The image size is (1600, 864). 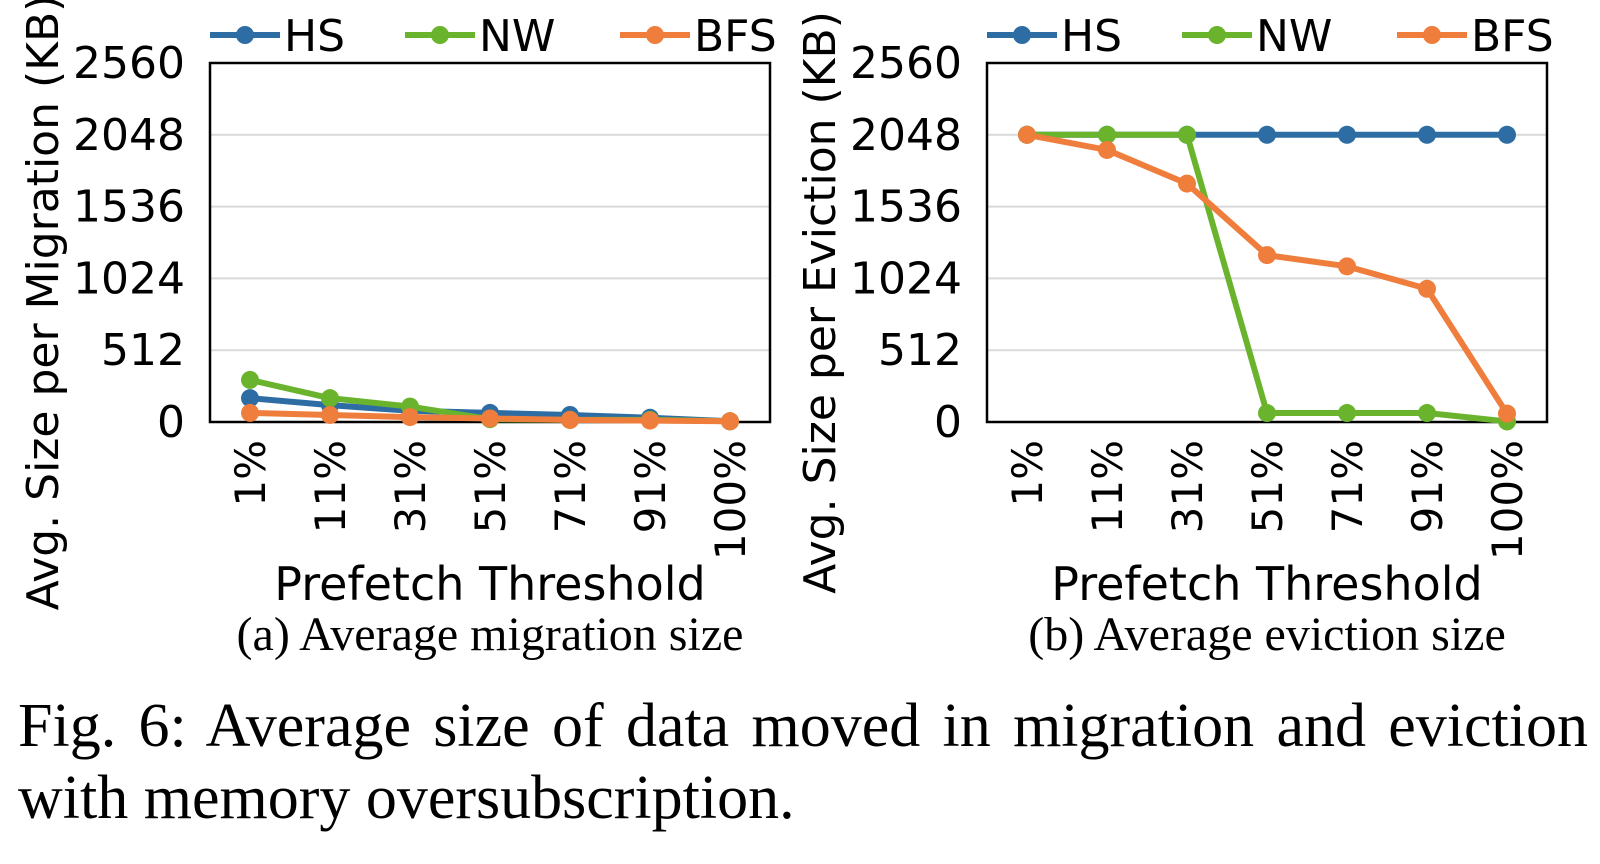 What do you see at coordinates (1268, 273) in the screenshot?
I see `series-line-bfs` at bounding box center [1268, 273].